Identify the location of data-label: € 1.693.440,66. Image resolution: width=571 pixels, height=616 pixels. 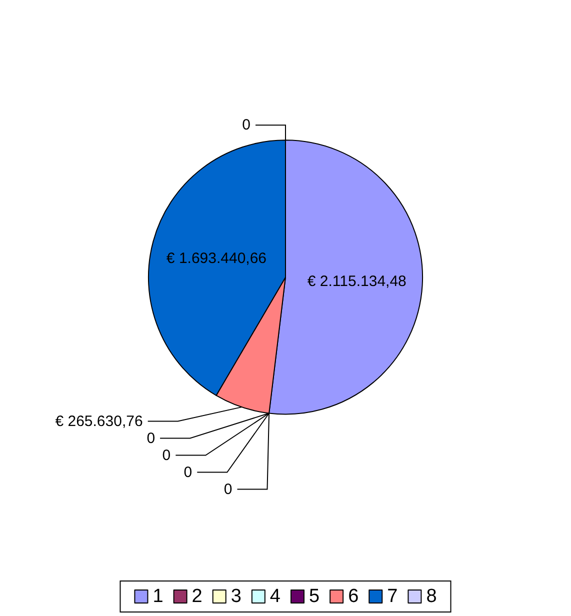
(216, 258).